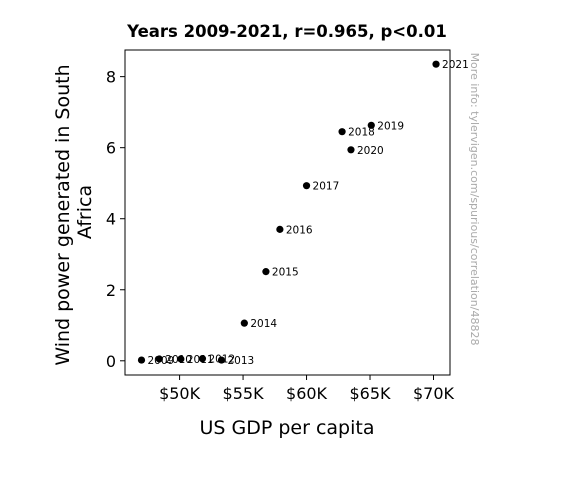 Image resolution: width=575 pixels, height=500 pixels. Describe the element at coordinates (111, 77) in the screenshot. I see `y-tick-label: 8` at that location.